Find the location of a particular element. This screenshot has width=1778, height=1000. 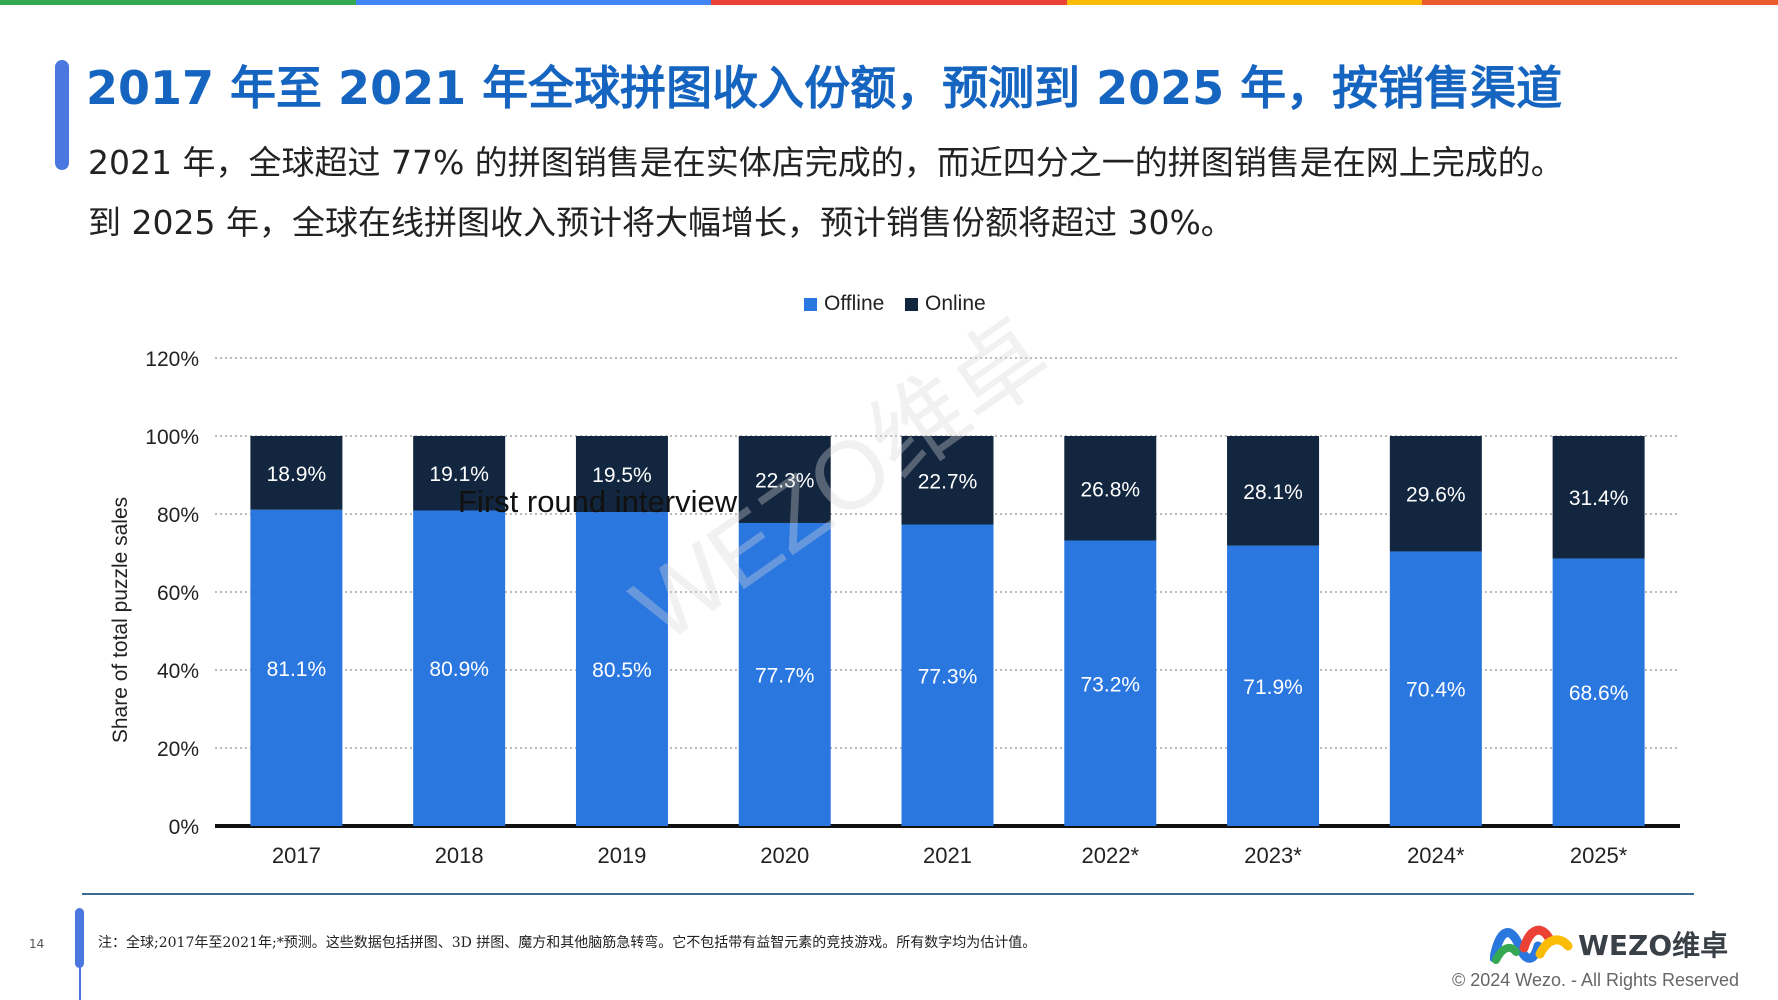

y-tick-label: 100% is located at coordinates (172, 437).